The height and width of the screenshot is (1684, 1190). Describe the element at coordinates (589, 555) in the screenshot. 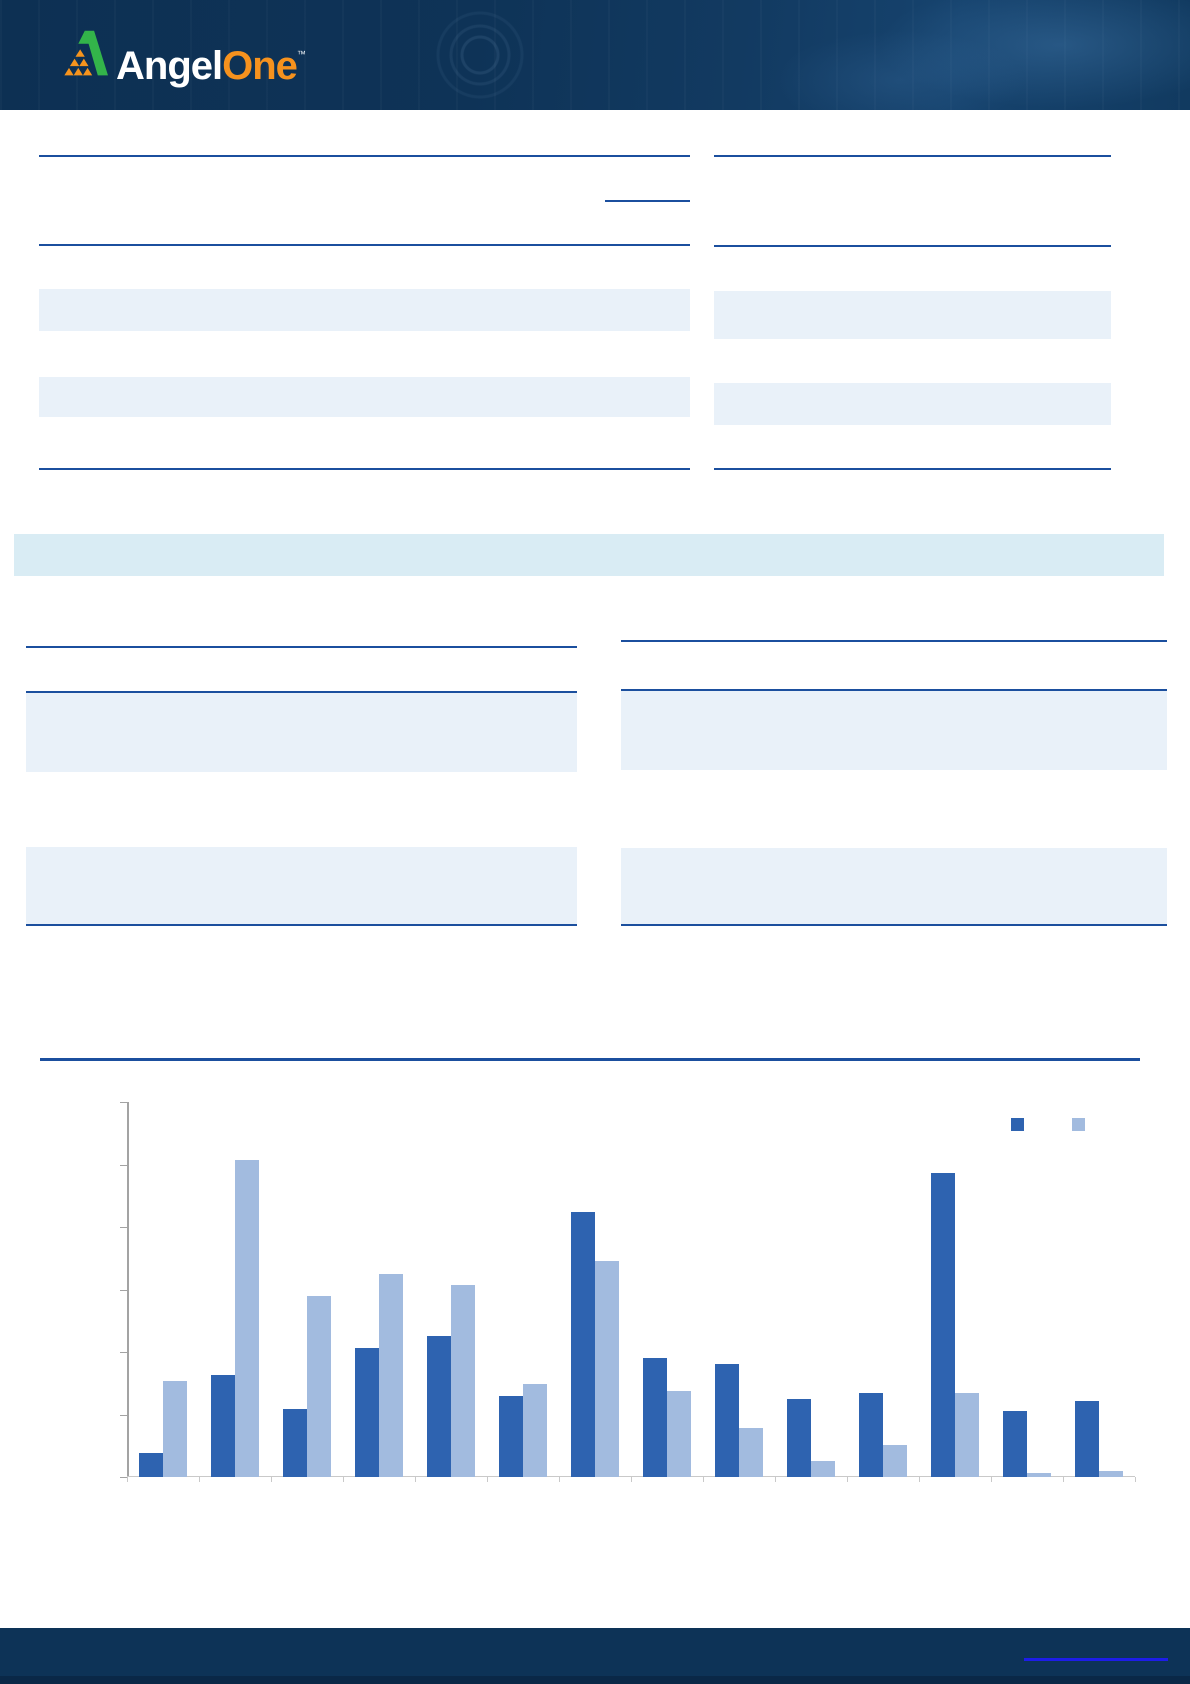

I see `highlight-banner` at that location.